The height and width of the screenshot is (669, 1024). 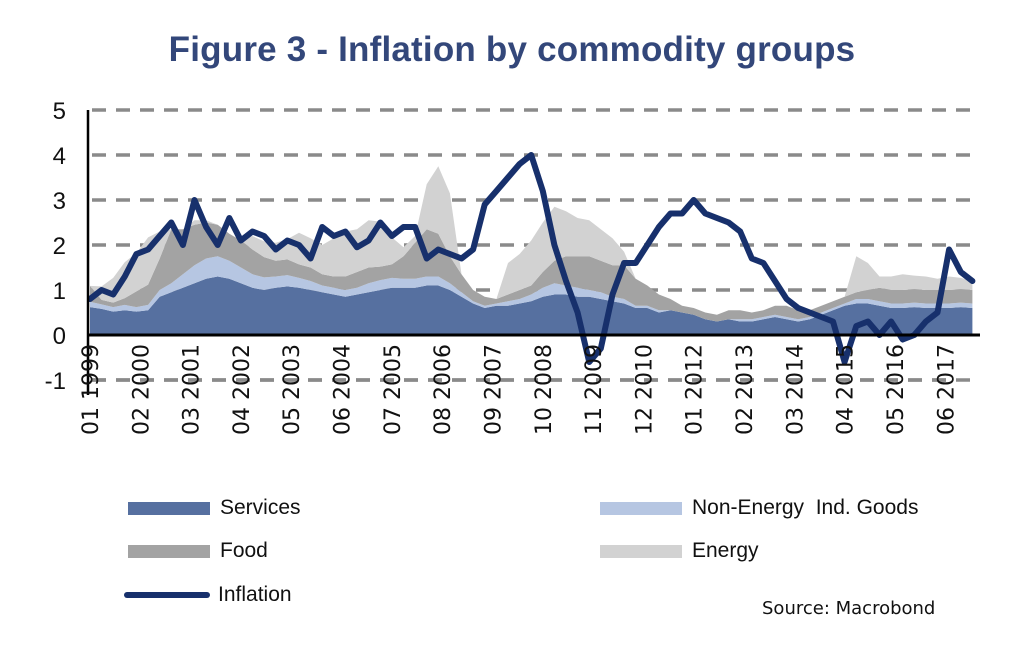 I want to click on x-tick-label: 05 2016, so click(x=896, y=389).